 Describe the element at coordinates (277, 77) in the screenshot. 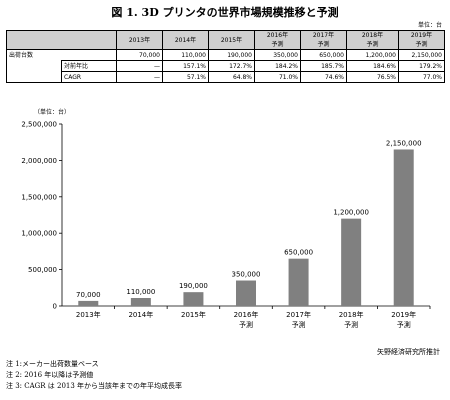

I see `table-cell: 71.0%` at that location.